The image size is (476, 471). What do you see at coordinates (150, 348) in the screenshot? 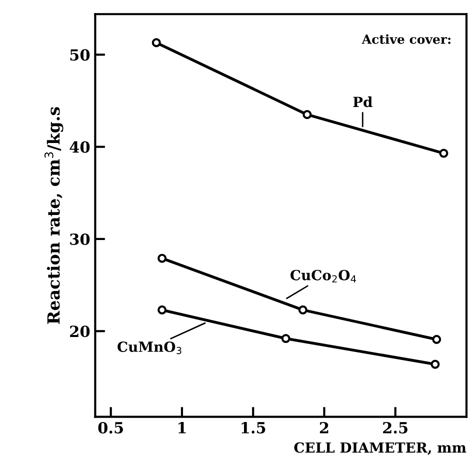
I see `annotation: CuMnO$_{3}$` at bounding box center [150, 348].